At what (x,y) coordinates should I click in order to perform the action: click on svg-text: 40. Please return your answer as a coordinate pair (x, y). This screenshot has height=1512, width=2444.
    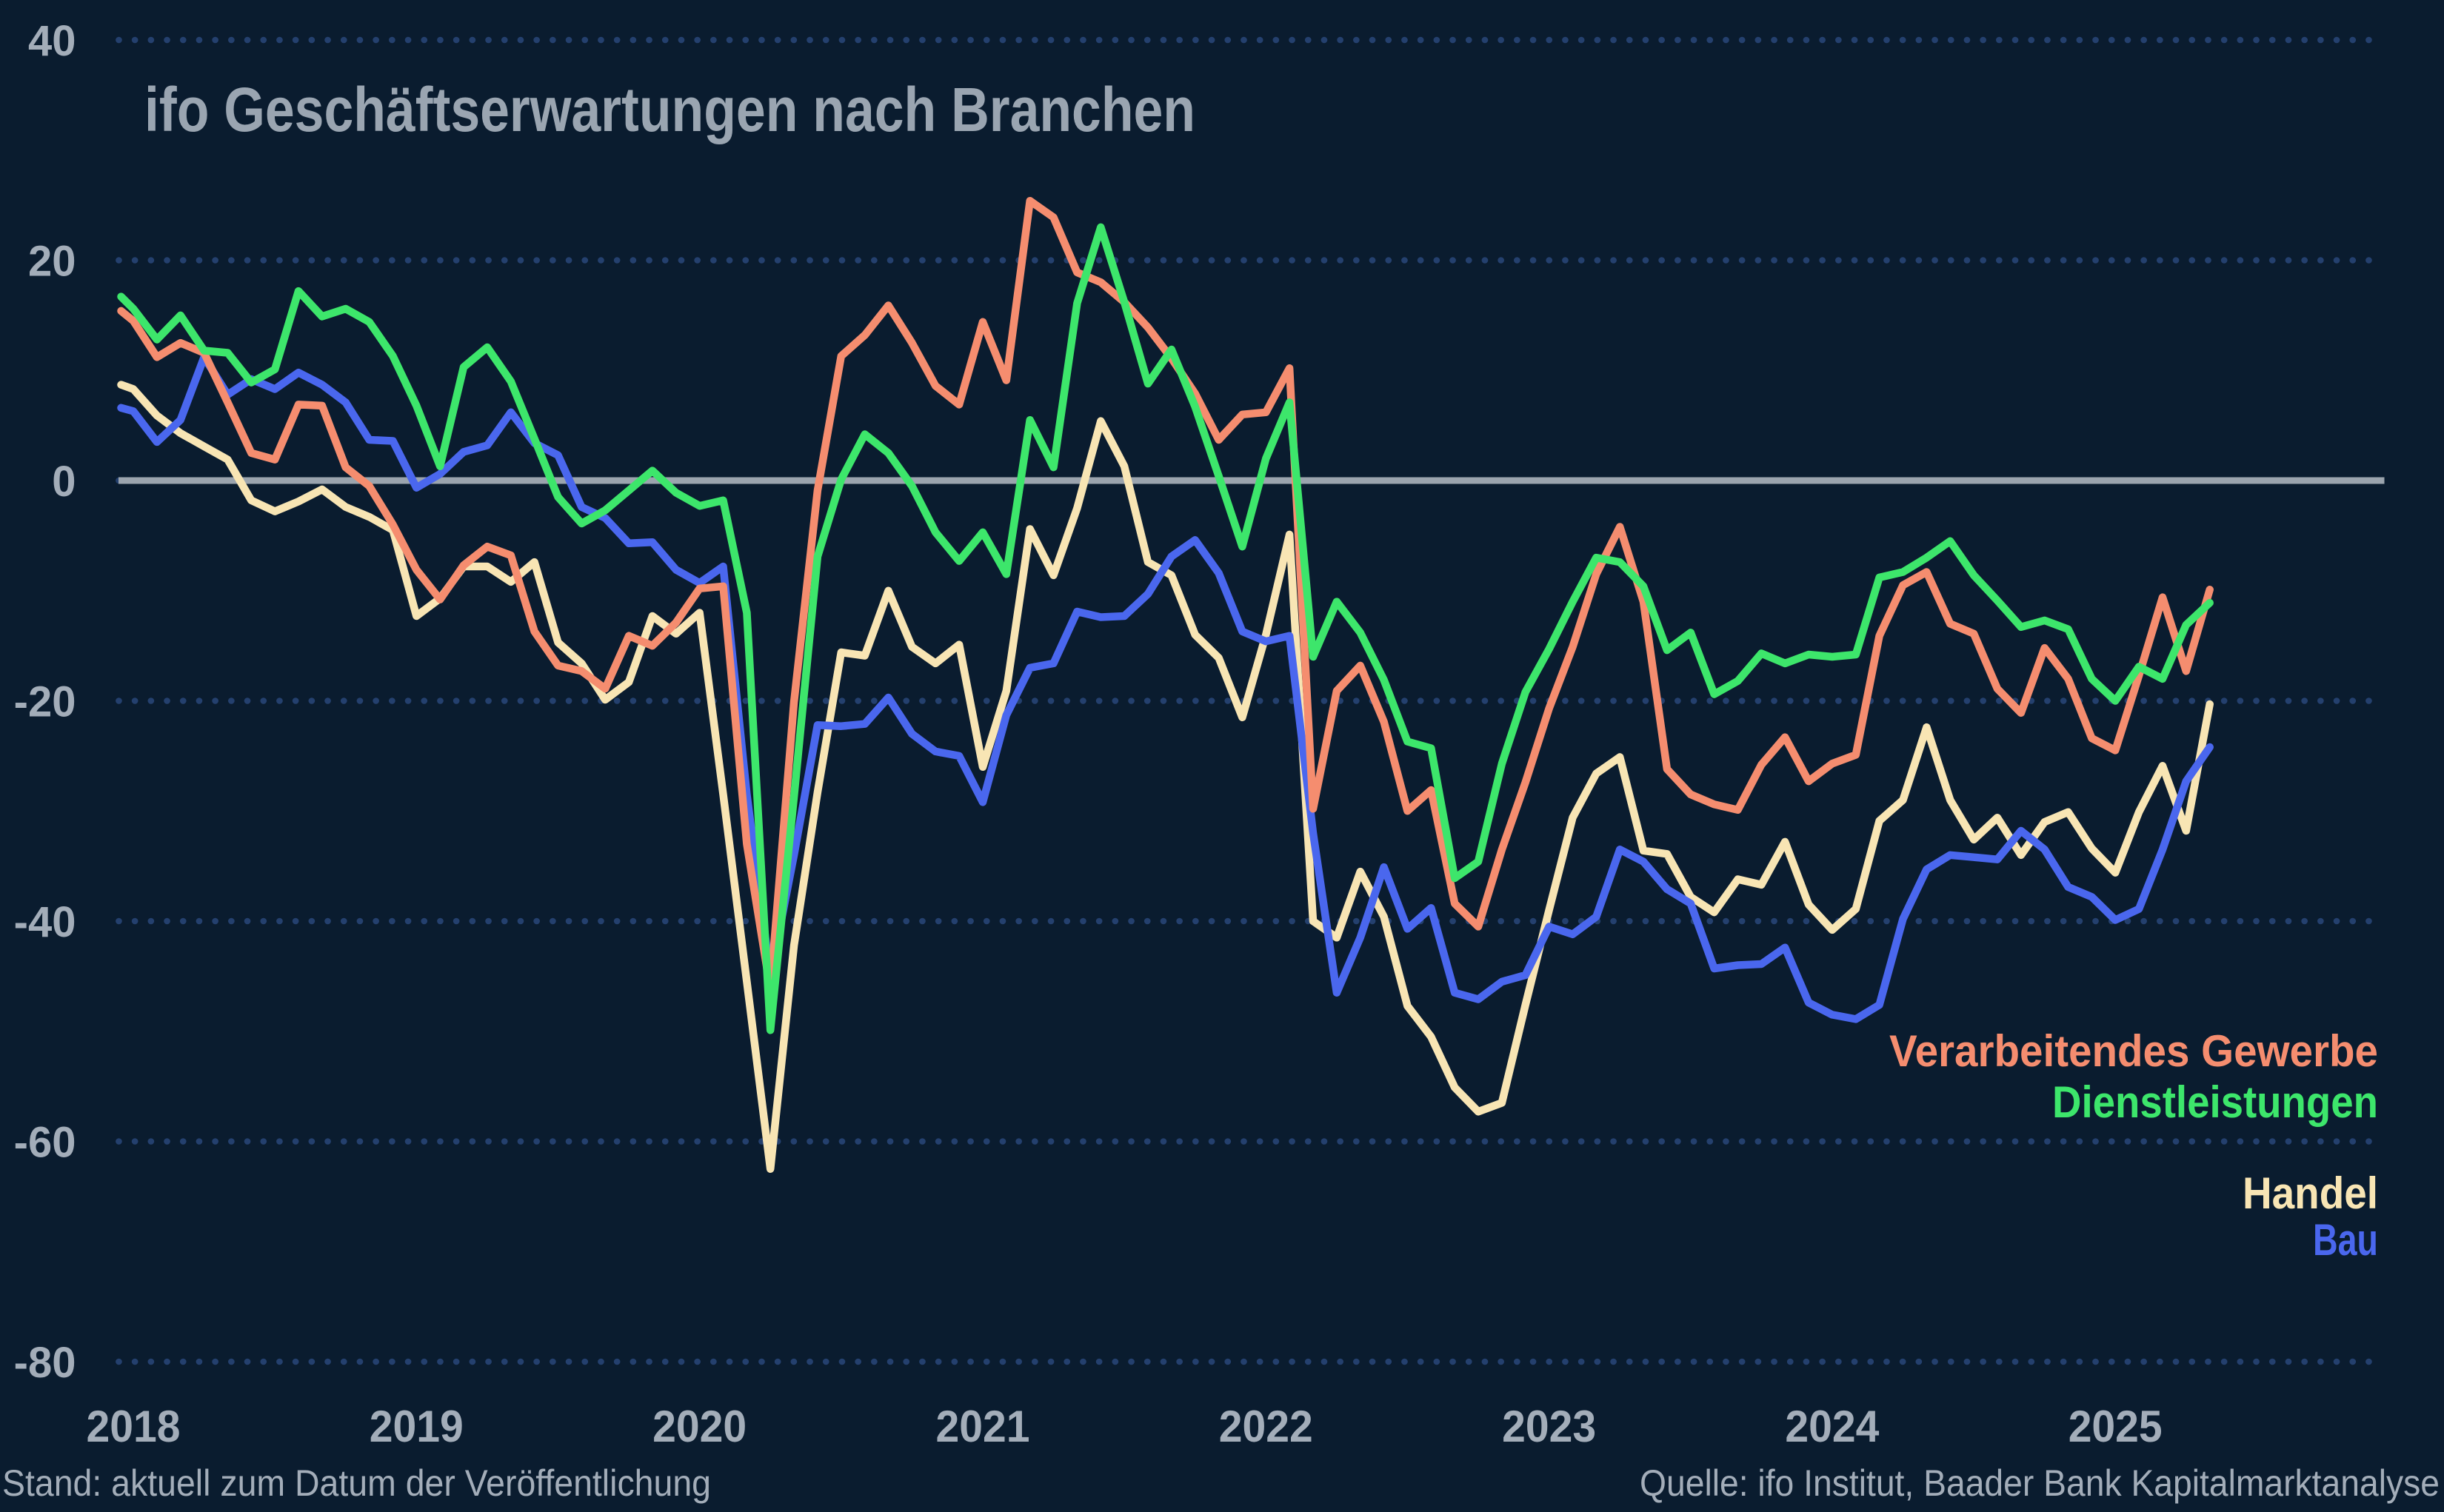
    Looking at the image, I should click on (52, 41).